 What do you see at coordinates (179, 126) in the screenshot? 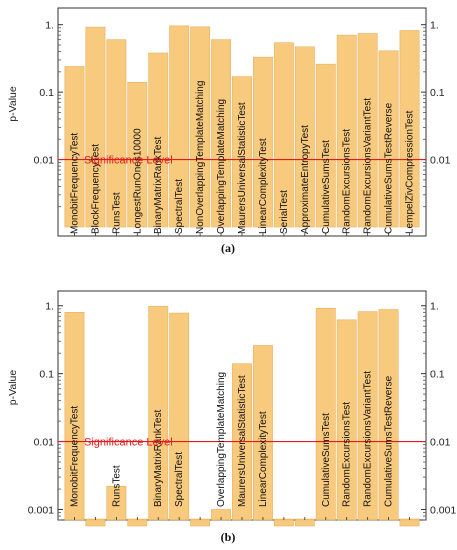
I see `bar-spectraltest` at bounding box center [179, 126].